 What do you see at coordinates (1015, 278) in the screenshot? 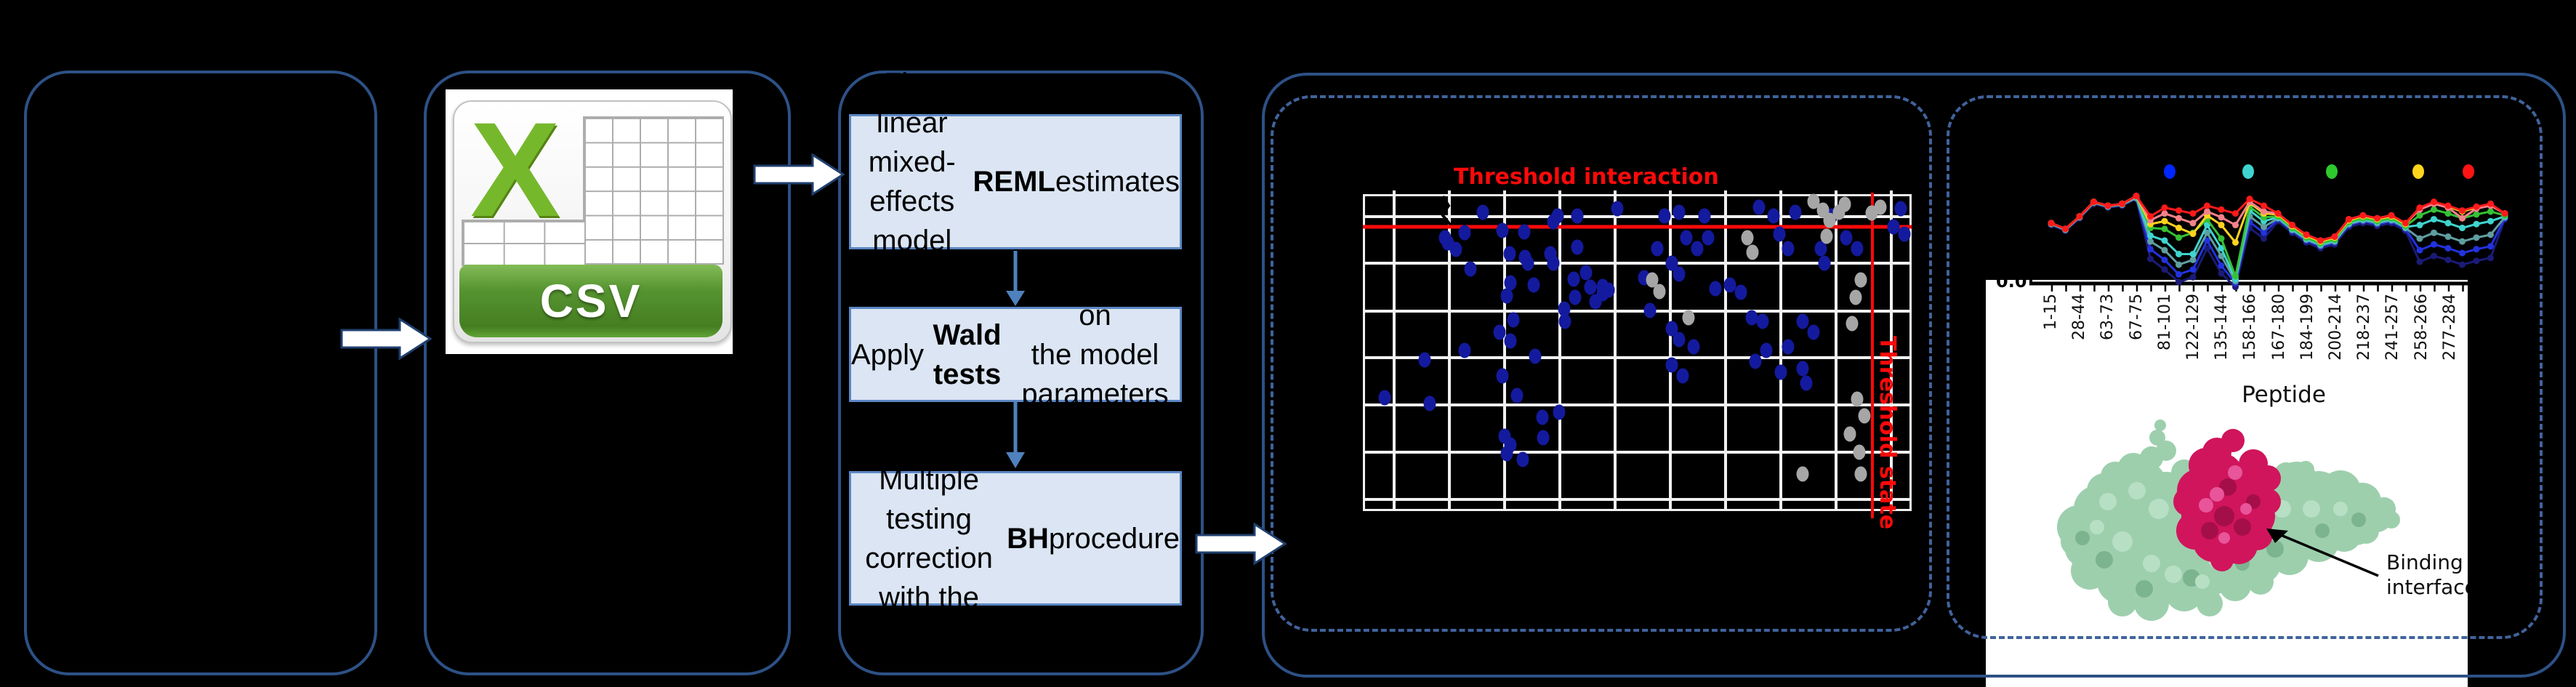
I see `down-arrow-1-icon` at bounding box center [1015, 278].